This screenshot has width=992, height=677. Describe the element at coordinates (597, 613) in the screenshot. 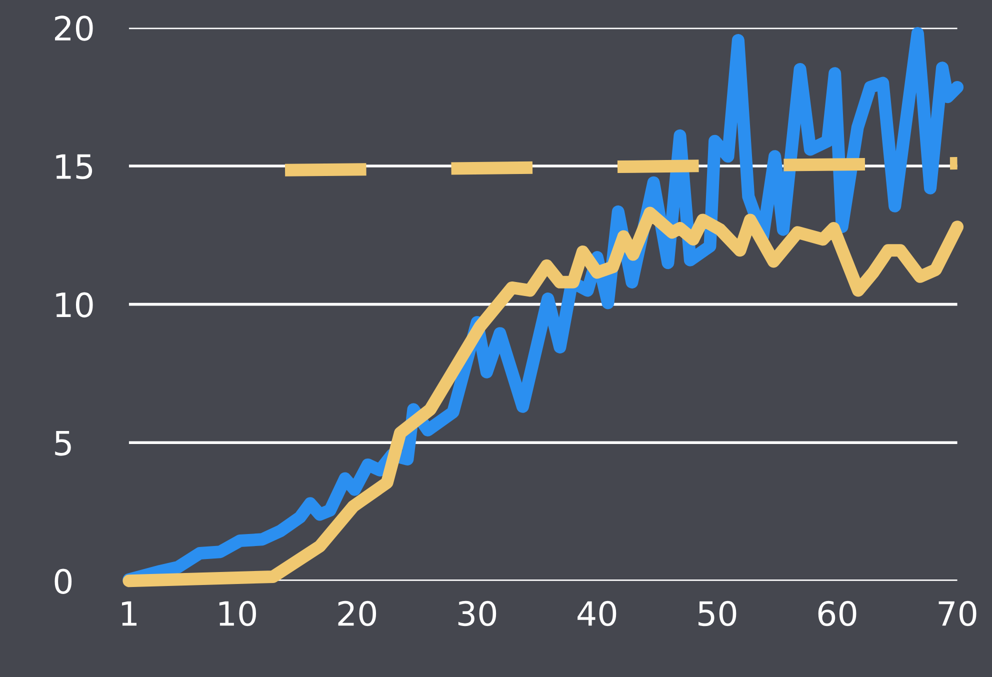

I see `x-tick-label: 40` at that location.